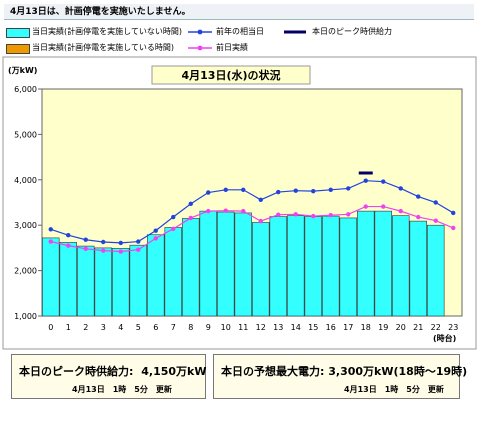  Describe the element at coordinates (383, 327) in the screenshot. I see `x-tick-label: 19` at that location.